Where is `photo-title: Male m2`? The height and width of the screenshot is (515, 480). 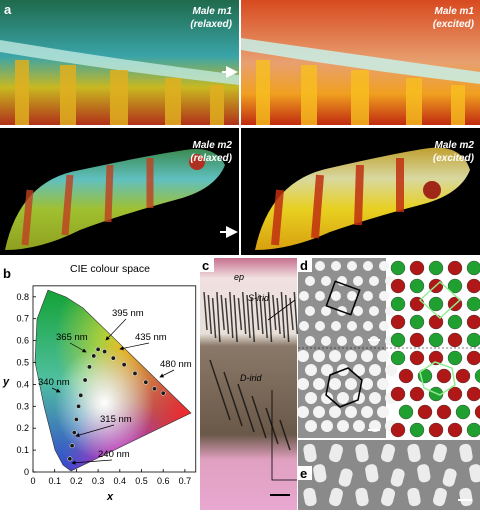 photo-title: Male m2 is located at coordinates (213, 145).